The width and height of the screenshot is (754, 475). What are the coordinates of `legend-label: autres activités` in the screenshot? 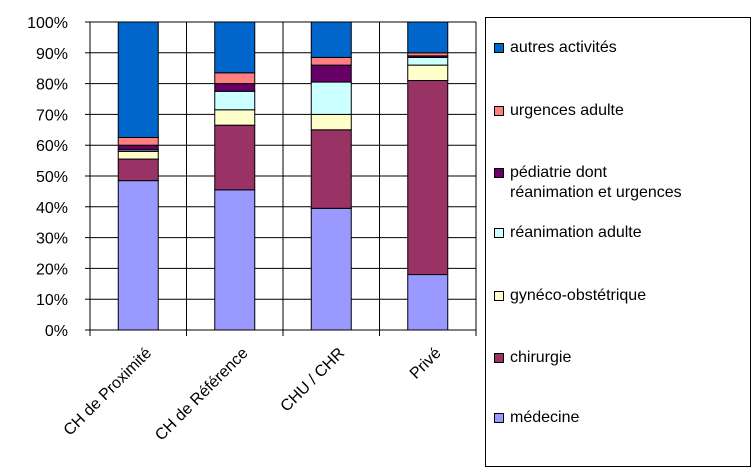 It's located at (563, 47).